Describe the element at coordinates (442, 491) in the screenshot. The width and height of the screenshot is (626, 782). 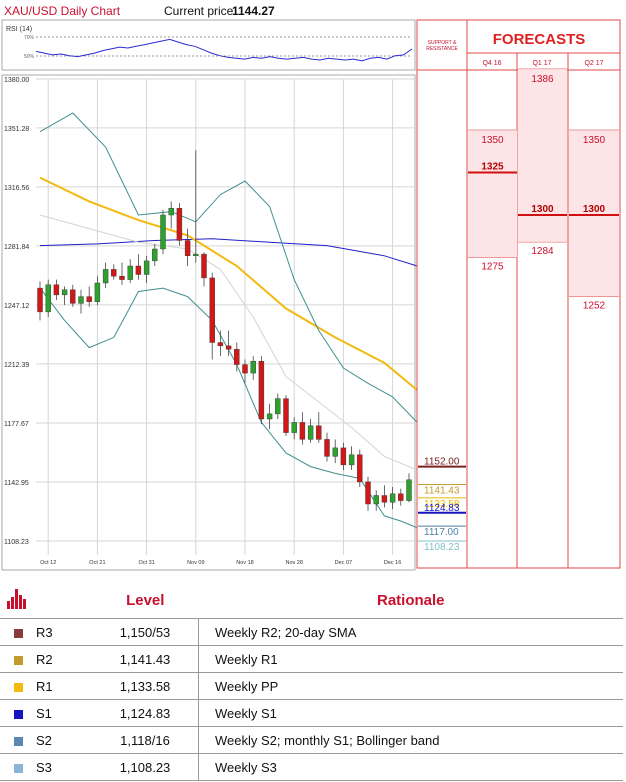
I see `level-label-r2: 1141.43` at that location.